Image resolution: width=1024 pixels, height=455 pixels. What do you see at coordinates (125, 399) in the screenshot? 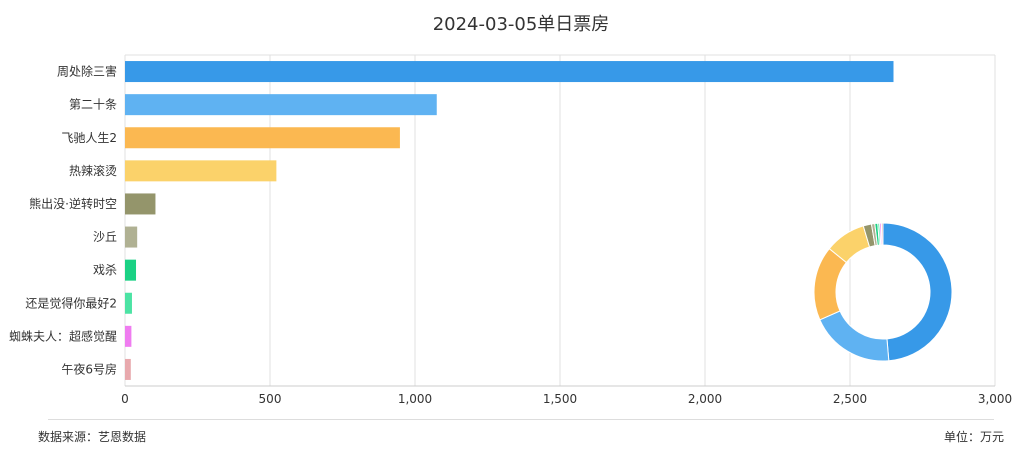
I see `x-tick-label: 0` at bounding box center [125, 399].